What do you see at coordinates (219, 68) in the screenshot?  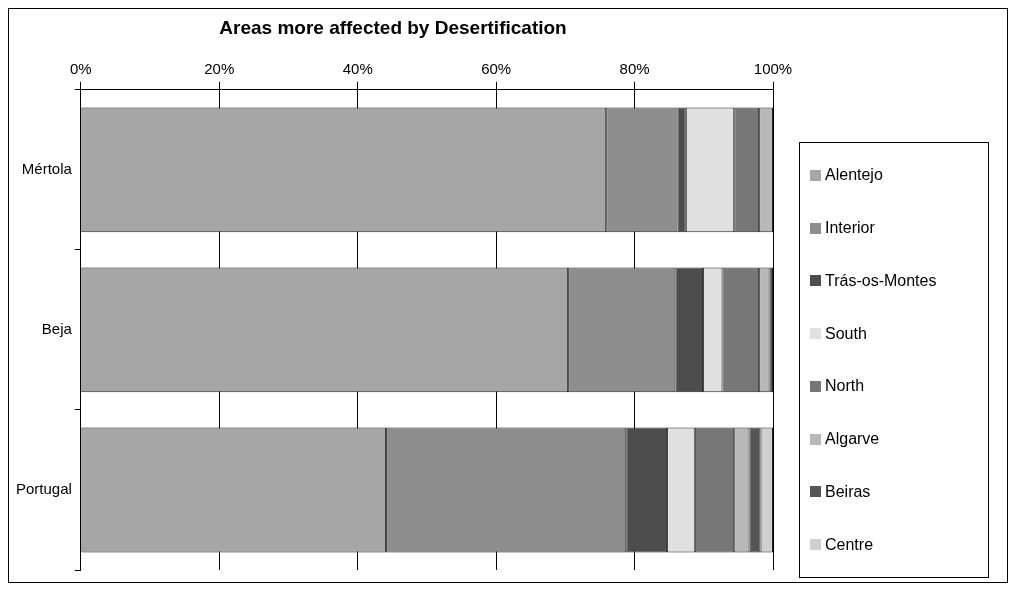 I see `x-tick-label: 20%` at bounding box center [219, 68].